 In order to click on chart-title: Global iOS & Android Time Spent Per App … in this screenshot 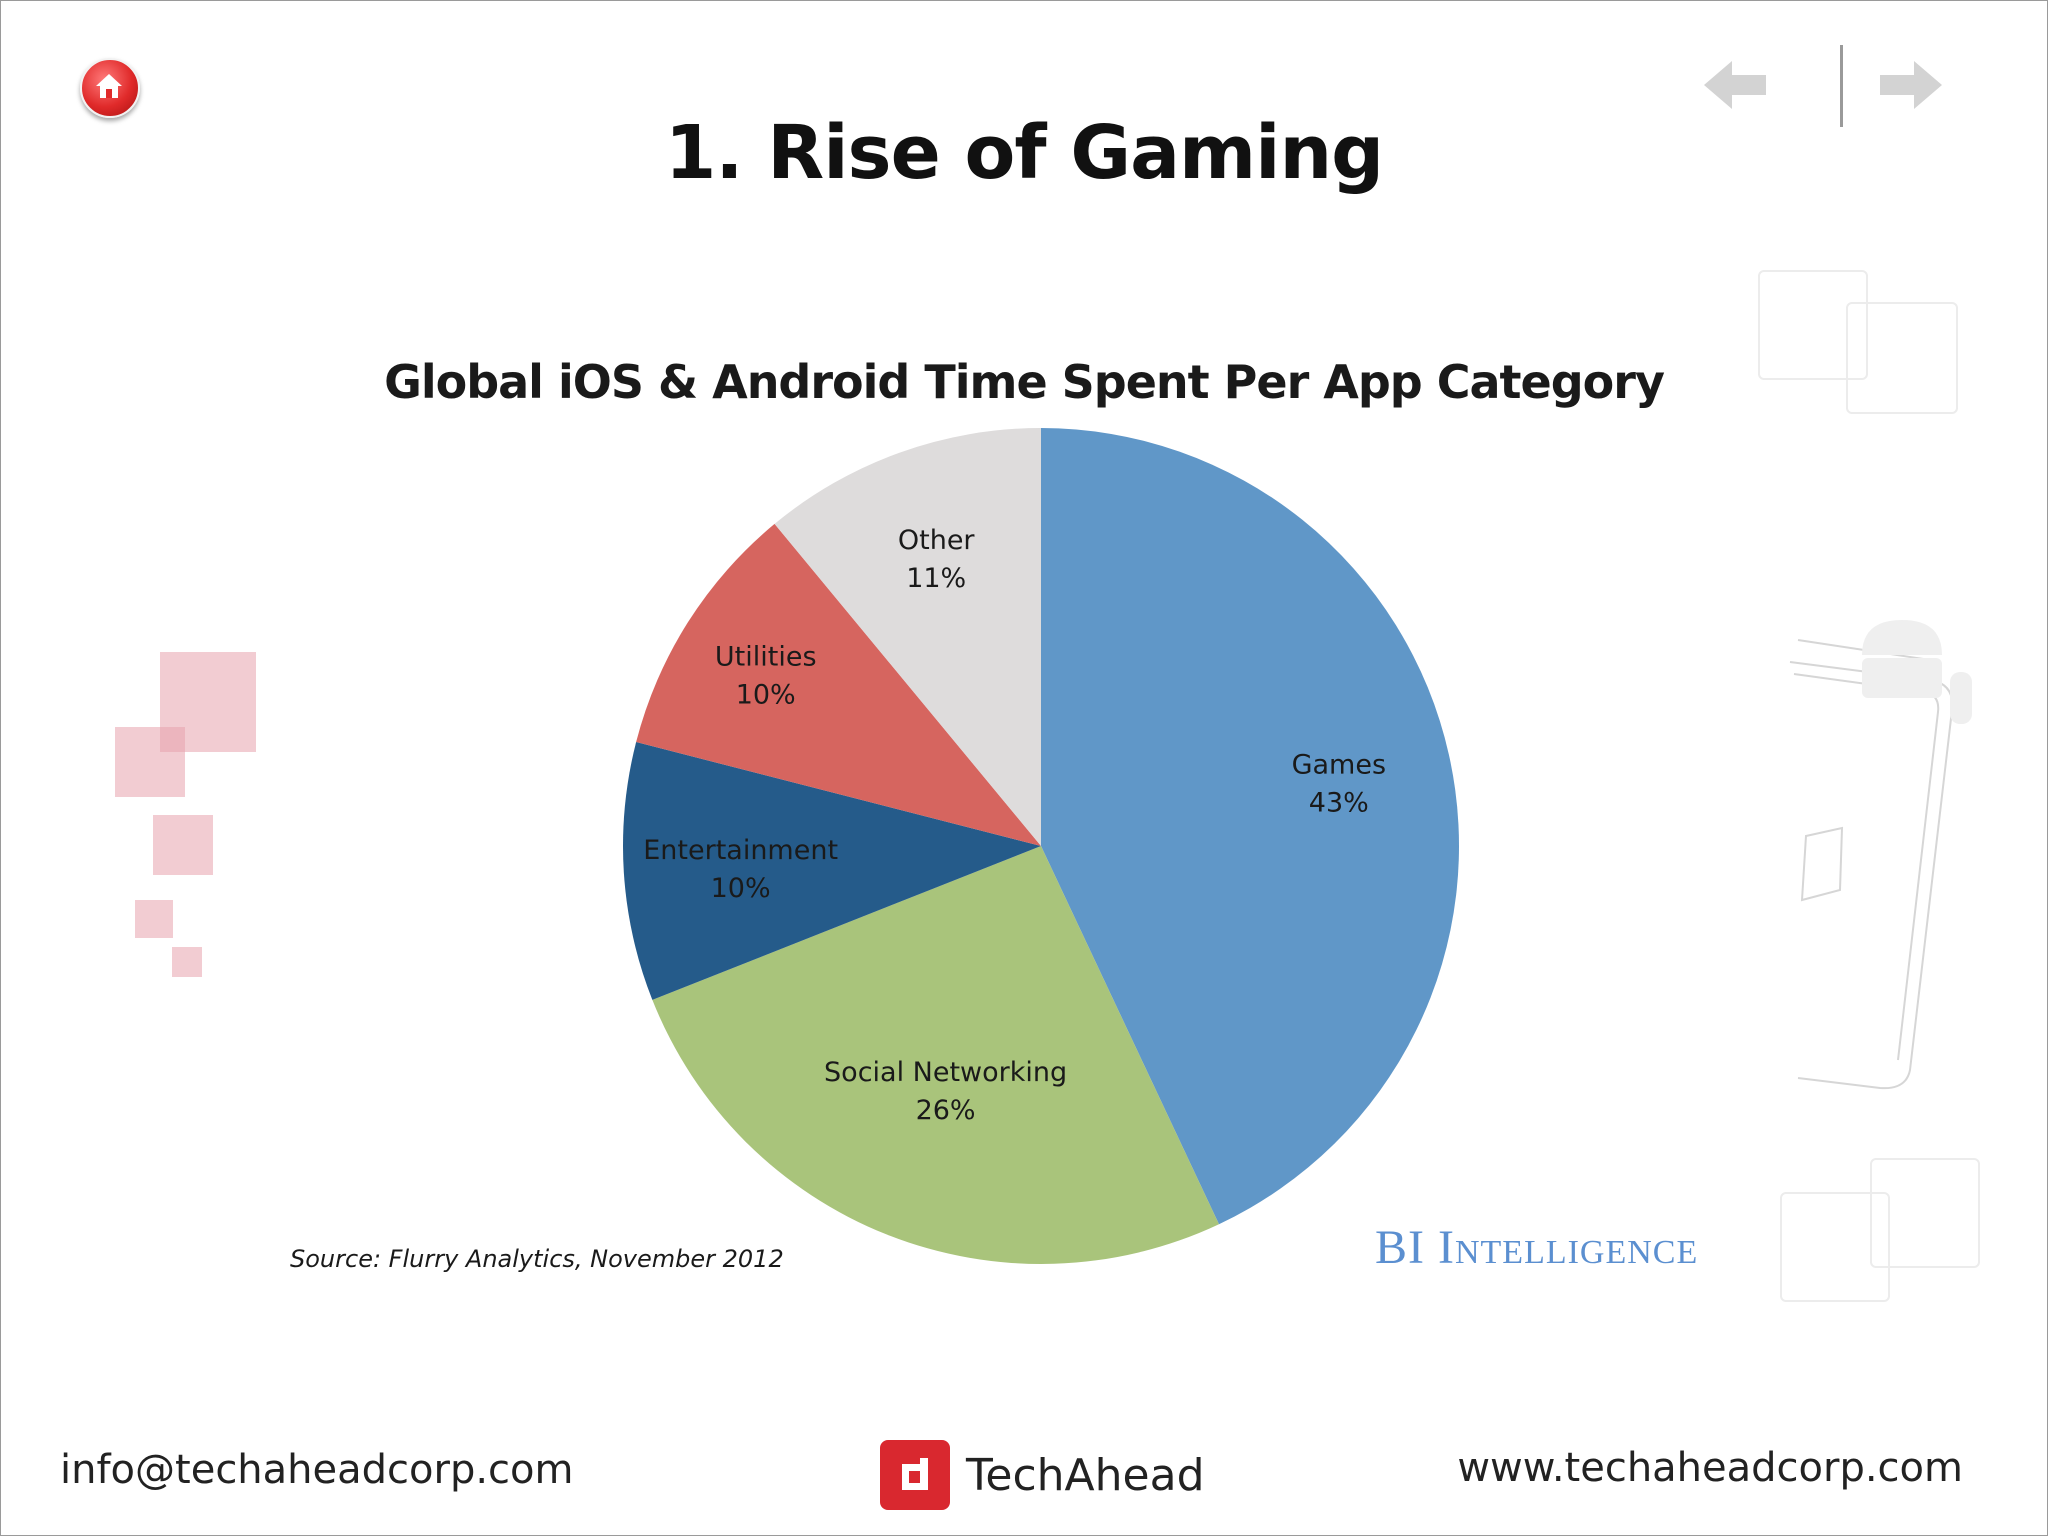, I will do `click(1024, 382)`.